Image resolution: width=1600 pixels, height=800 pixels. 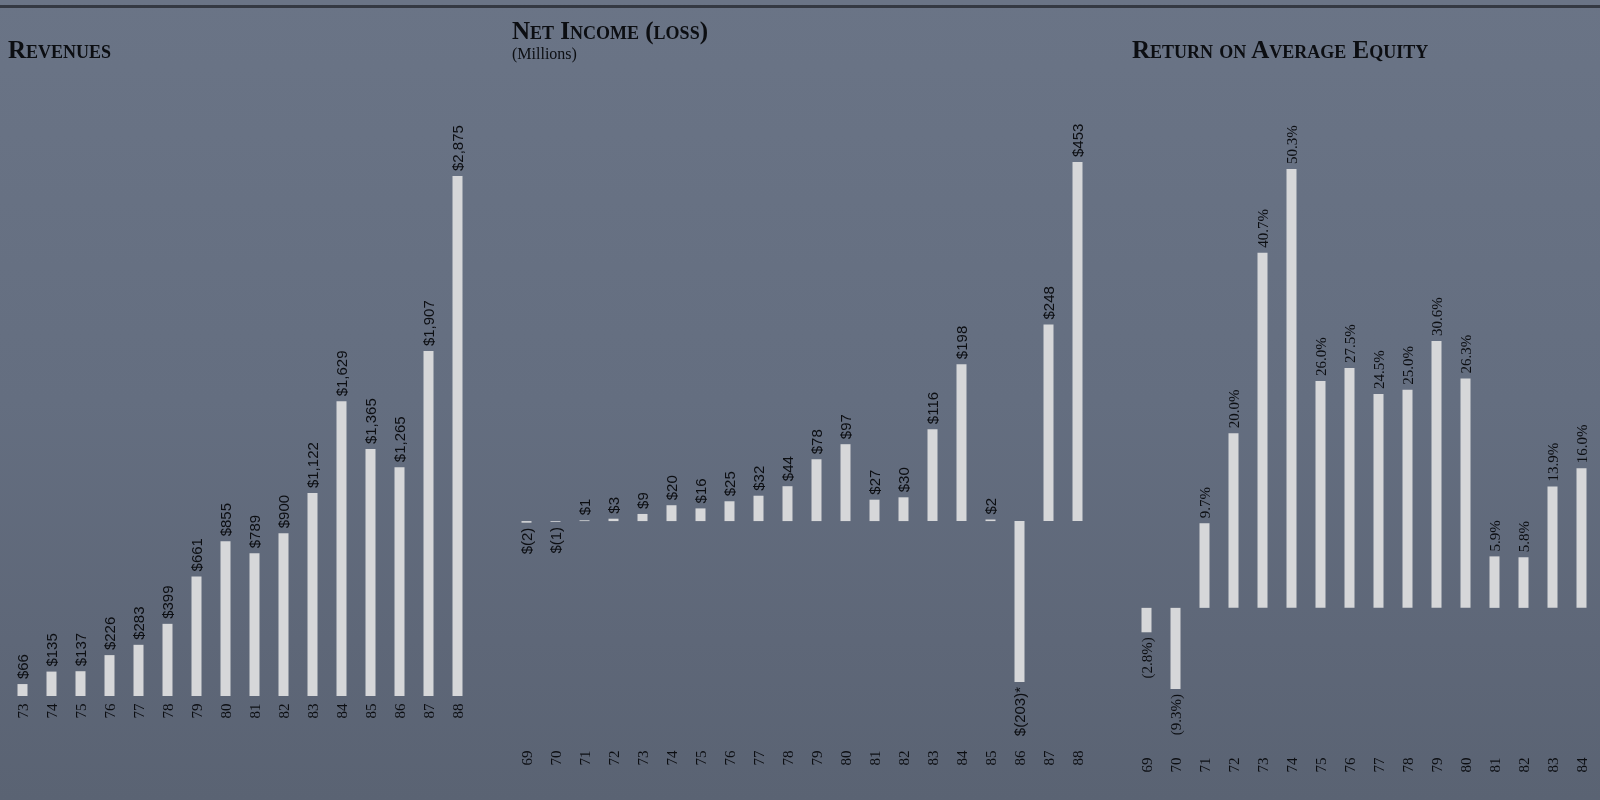 What do you see at coordinates (1465, 354) in the screenshot?
I see `data-label: 26.3%` at bounding box center [1465, 354].